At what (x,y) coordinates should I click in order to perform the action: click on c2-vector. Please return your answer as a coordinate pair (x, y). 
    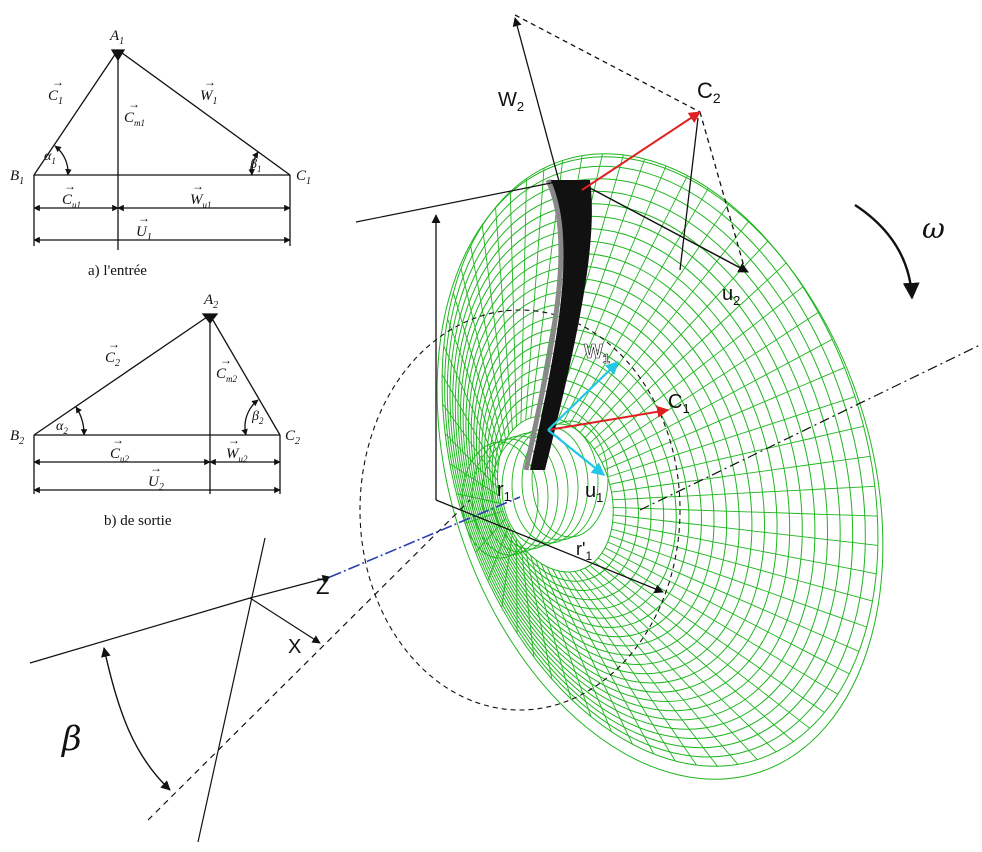
    Looking at the image, I should click on (641, 151).